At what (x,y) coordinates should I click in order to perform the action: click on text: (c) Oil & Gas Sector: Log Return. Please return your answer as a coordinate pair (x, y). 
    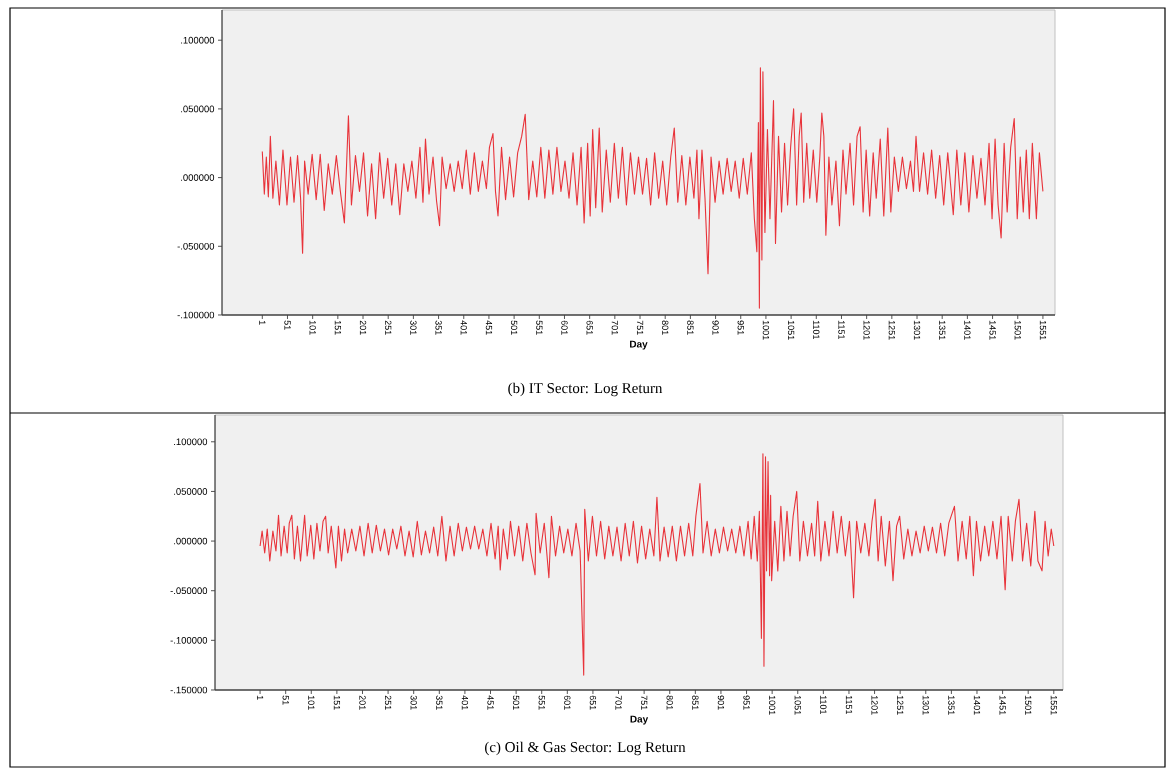
    Looking at the image, I should click on (585, 748).